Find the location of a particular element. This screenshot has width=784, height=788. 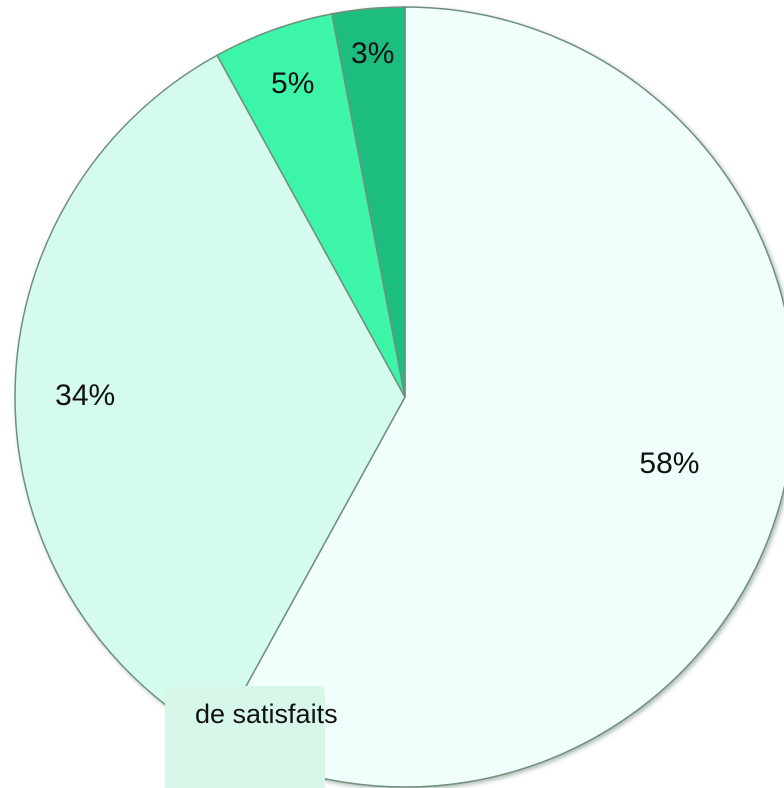

legend-box is located at coordinates (245, 737).